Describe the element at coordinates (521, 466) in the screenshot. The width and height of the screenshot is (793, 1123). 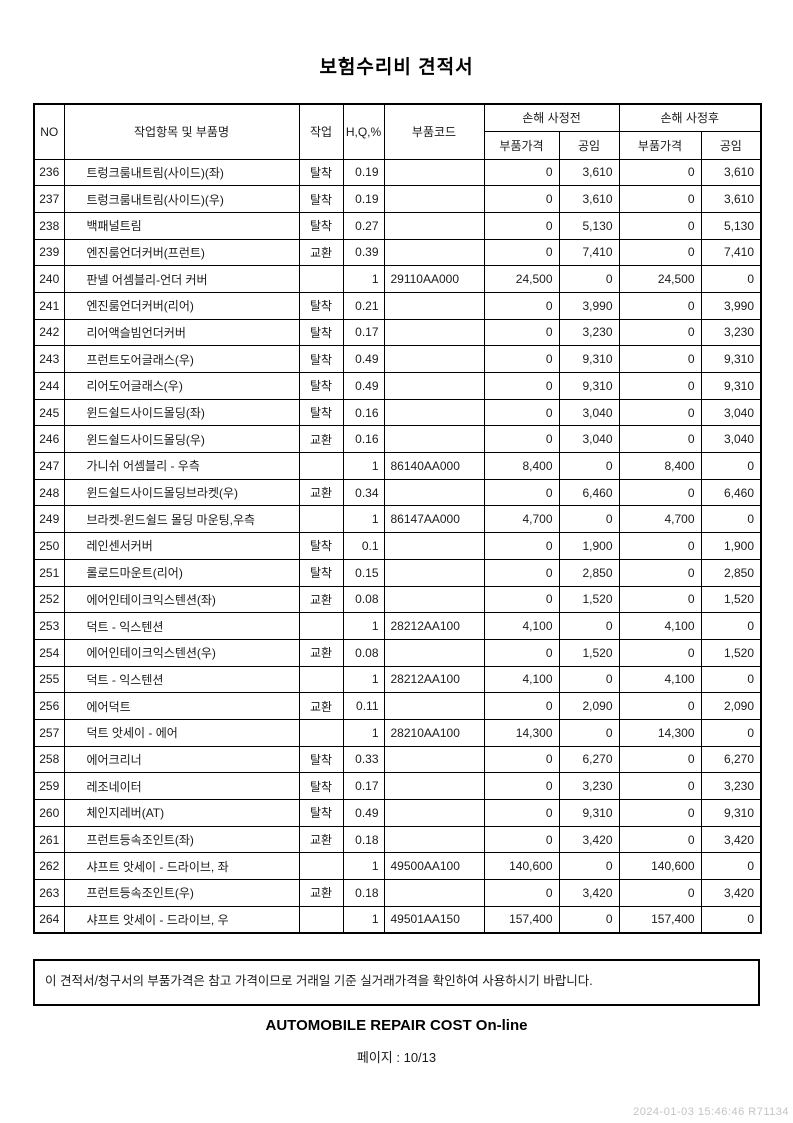
I see `cell-before-price: 8,400` at that location.